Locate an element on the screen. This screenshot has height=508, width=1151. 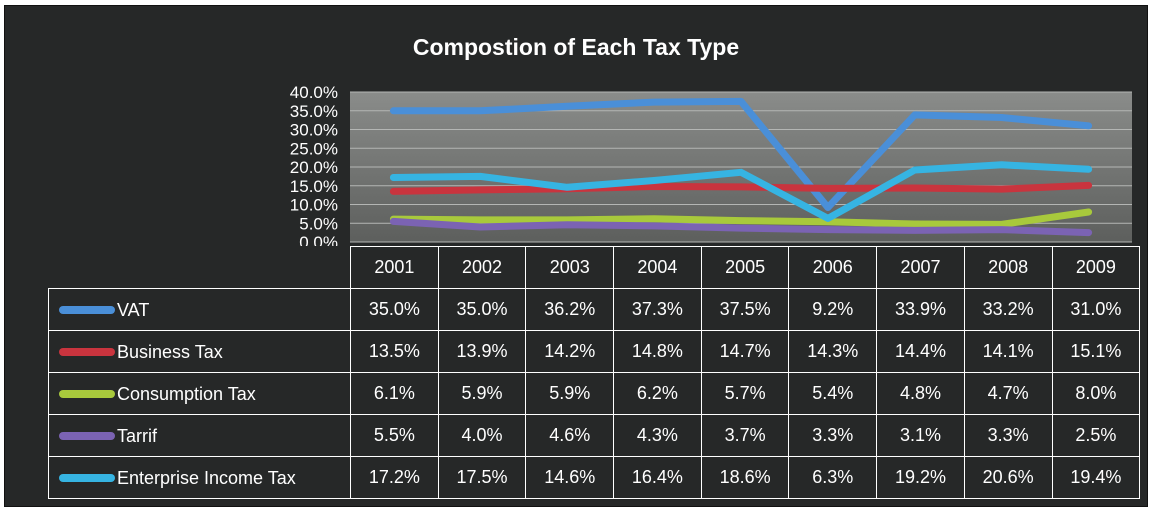
data-label: 14.4% is located at coordinates (920, 351).